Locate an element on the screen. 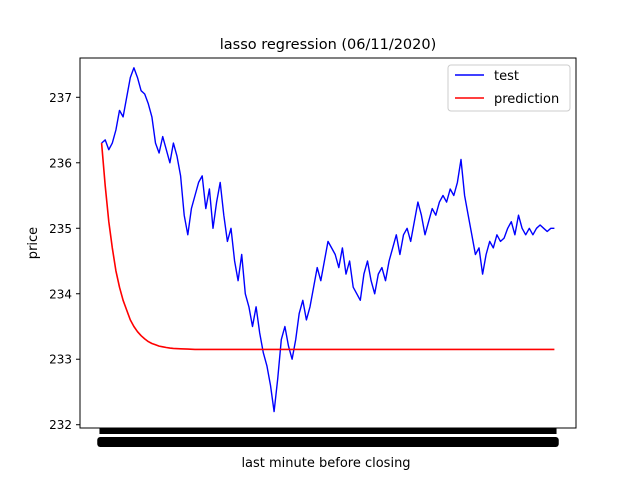 This screenshot has height=480, width=640. y-tick-label: 236 is located at coordinates (60, 163).